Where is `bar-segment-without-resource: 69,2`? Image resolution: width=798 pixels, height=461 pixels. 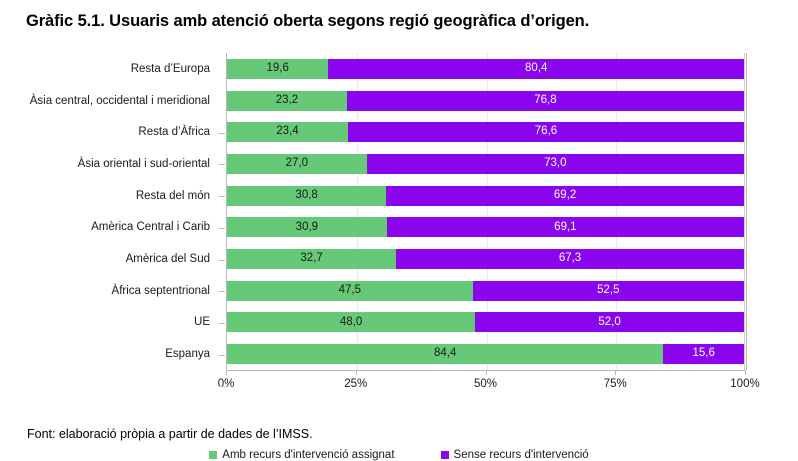 bar-segment-without-resource: 69,2 is located at coordinates (565, 195).